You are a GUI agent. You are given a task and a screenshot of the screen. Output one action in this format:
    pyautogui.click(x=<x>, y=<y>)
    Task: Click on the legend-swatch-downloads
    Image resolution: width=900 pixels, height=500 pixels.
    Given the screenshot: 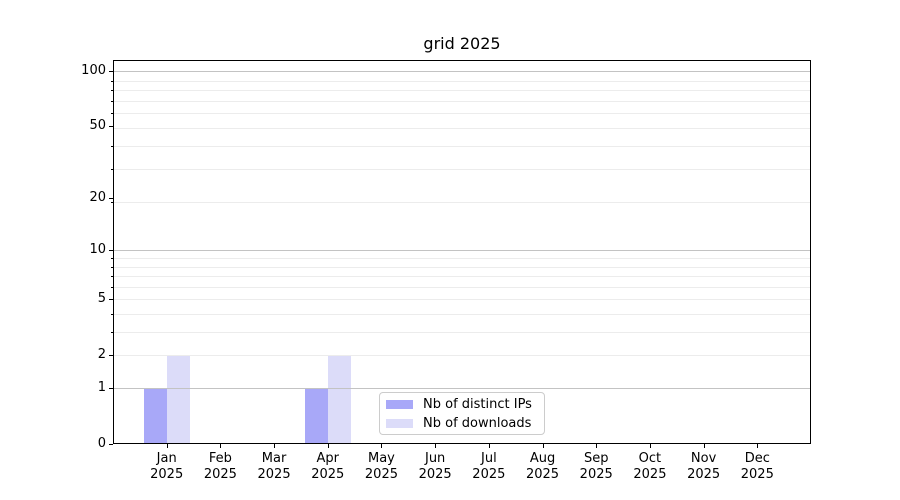 What is the action you would take?
    pyautogui.click(x=399, y=423)
    